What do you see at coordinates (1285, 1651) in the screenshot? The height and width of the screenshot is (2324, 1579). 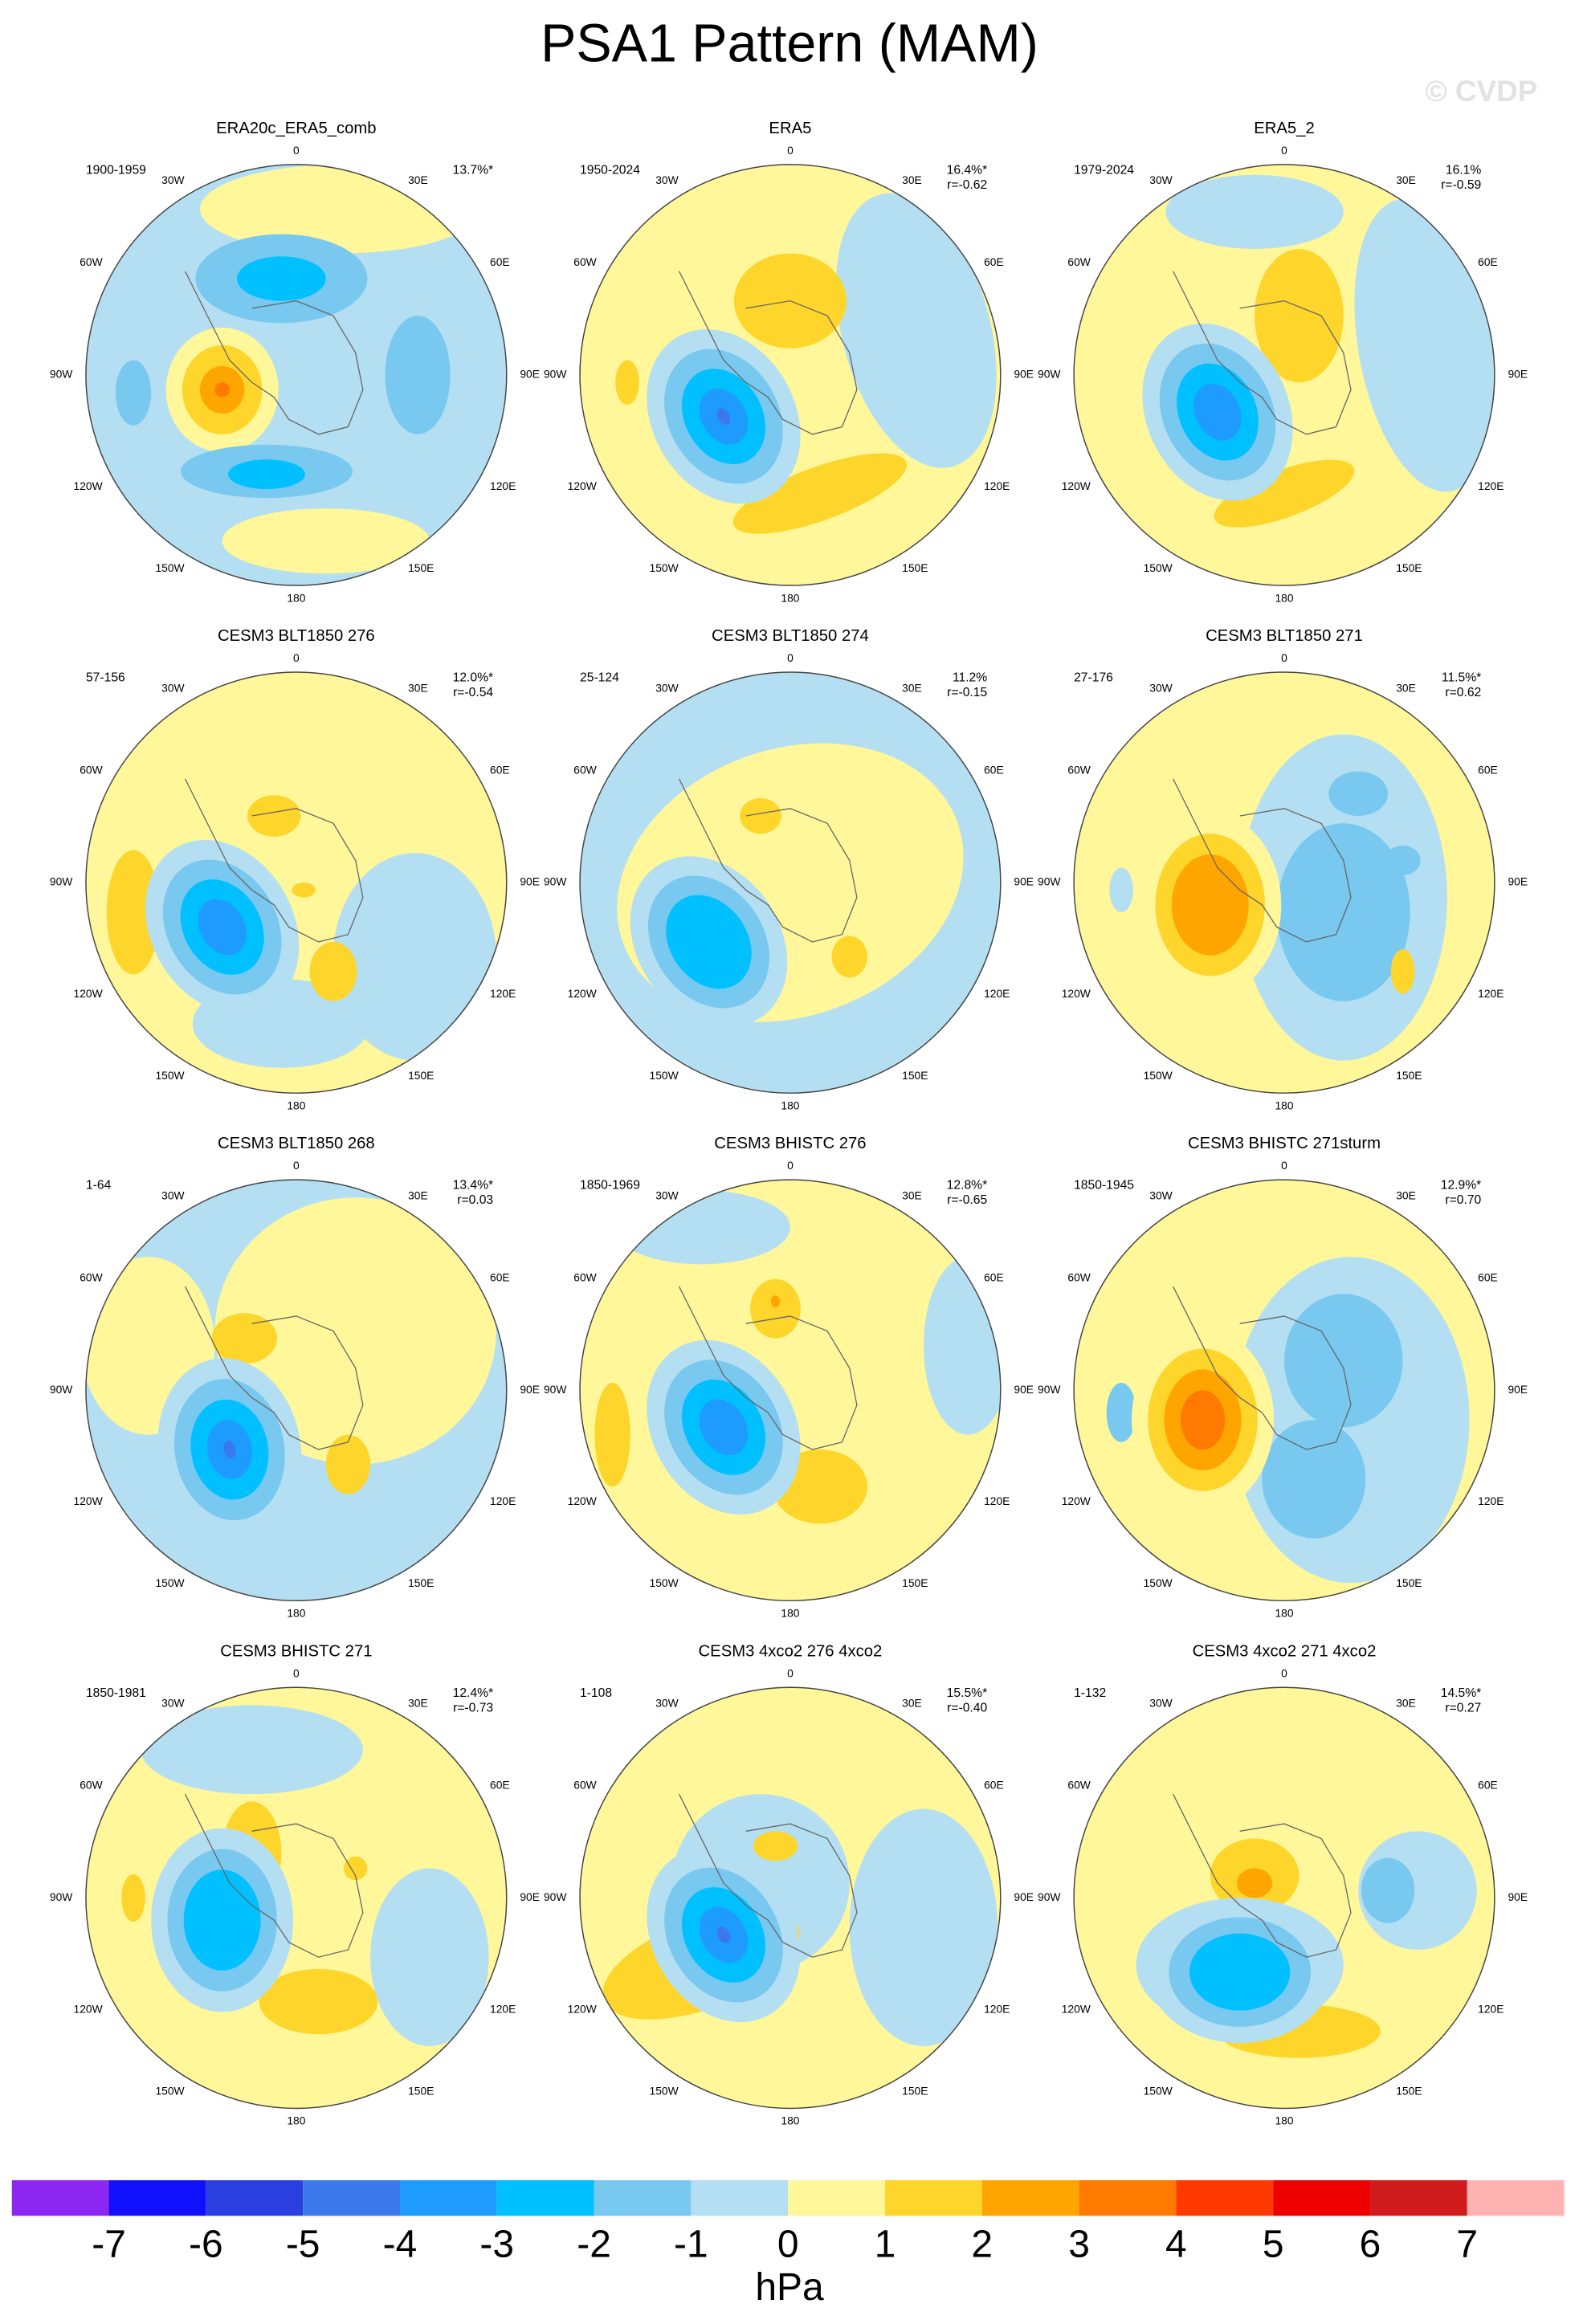 I see `panel-title: CESM3 4xco2 271 4xco2` at bounding box center [1285, 1651].